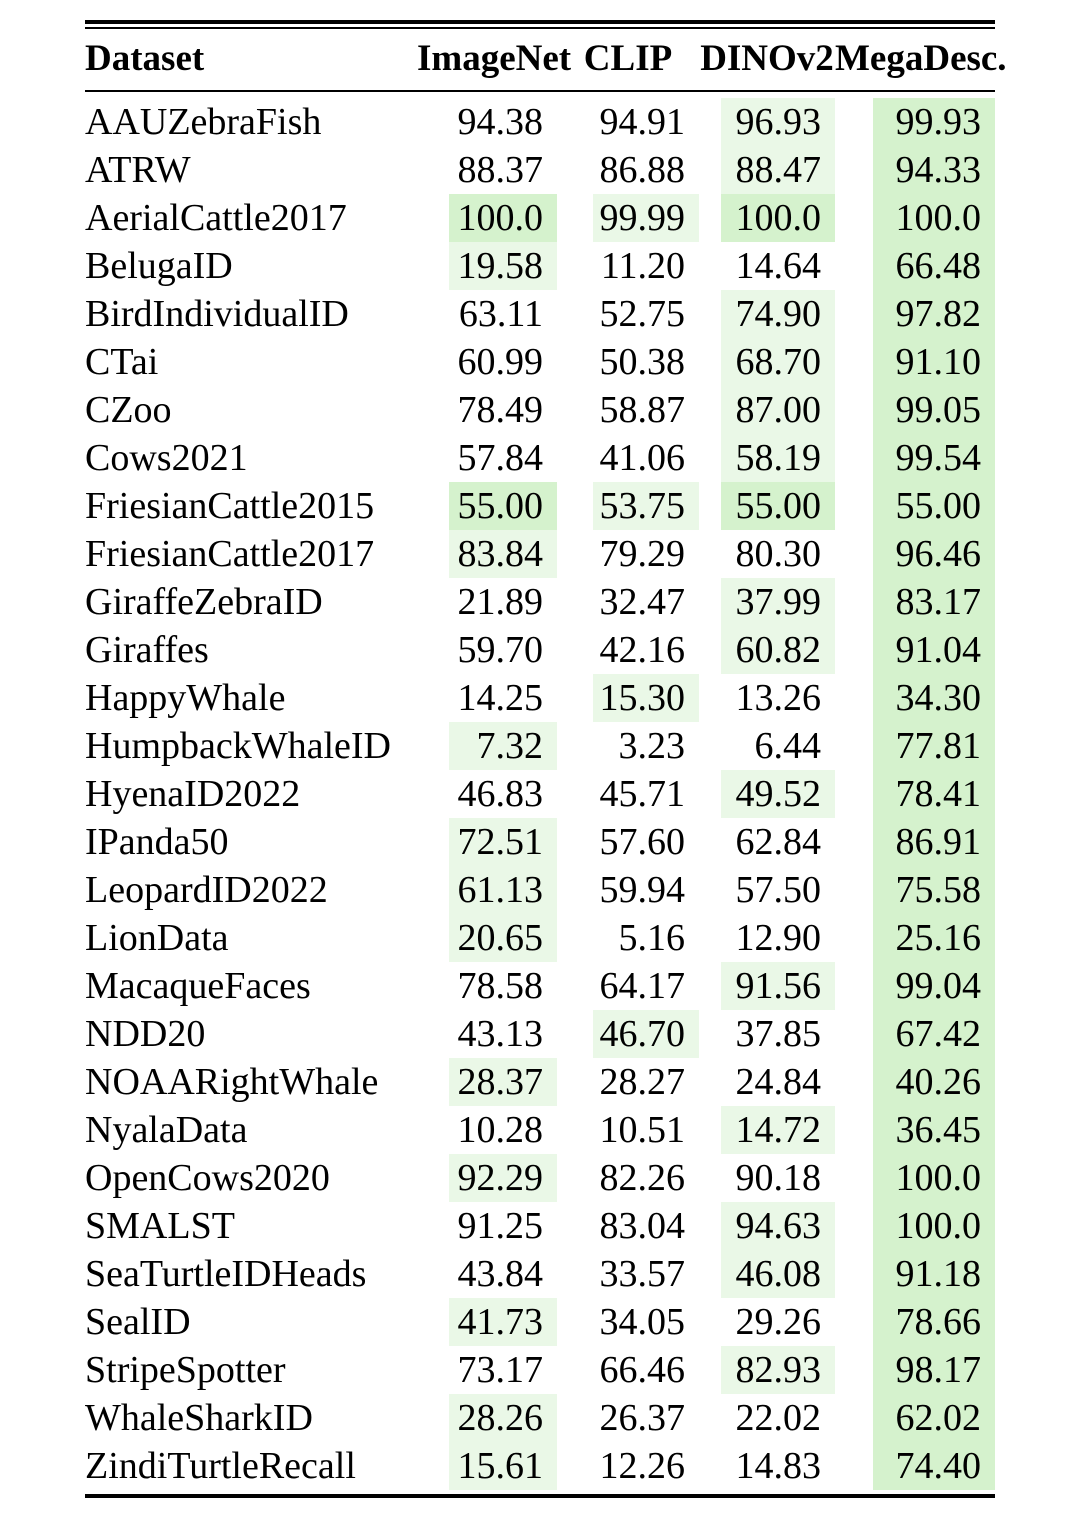 This screenshot has height=1531, width=1080. I want to click on score-cell-best: 62.02, so click(915, 1417).